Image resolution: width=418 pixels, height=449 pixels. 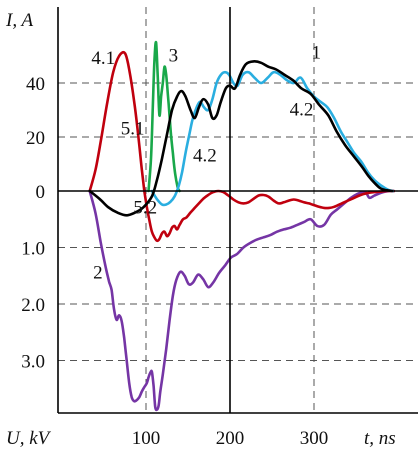 I want to click on curve-label: 4.1, so click(x=103, y=58).